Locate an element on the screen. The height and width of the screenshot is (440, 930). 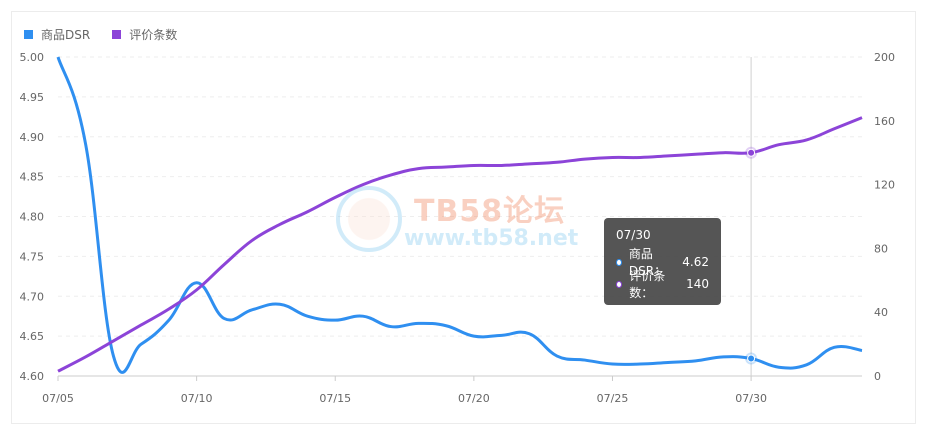
legend-label-dsr: 商品DSR is located at coordinates (66, 35).